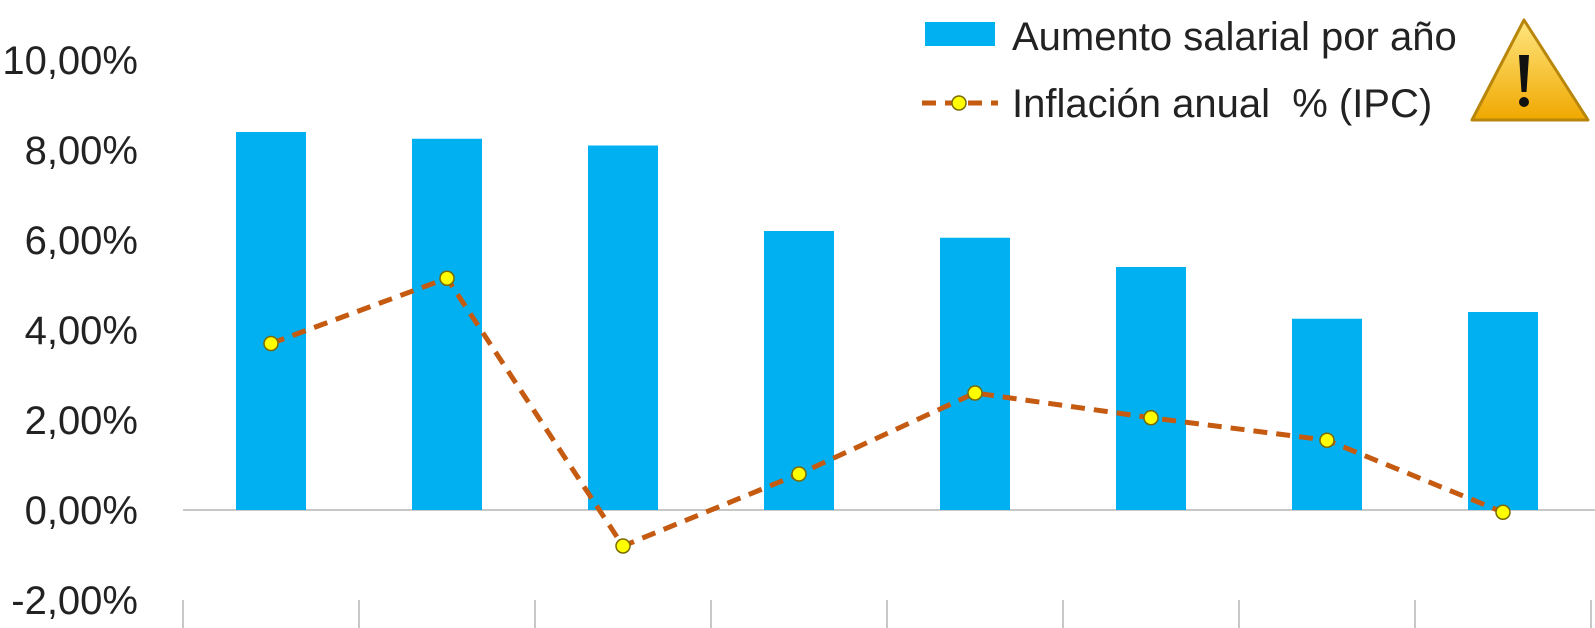  Describe the element at coordinates (81, 421) in the screenshot. I see `y-tick-label: 2,00%` at that location.